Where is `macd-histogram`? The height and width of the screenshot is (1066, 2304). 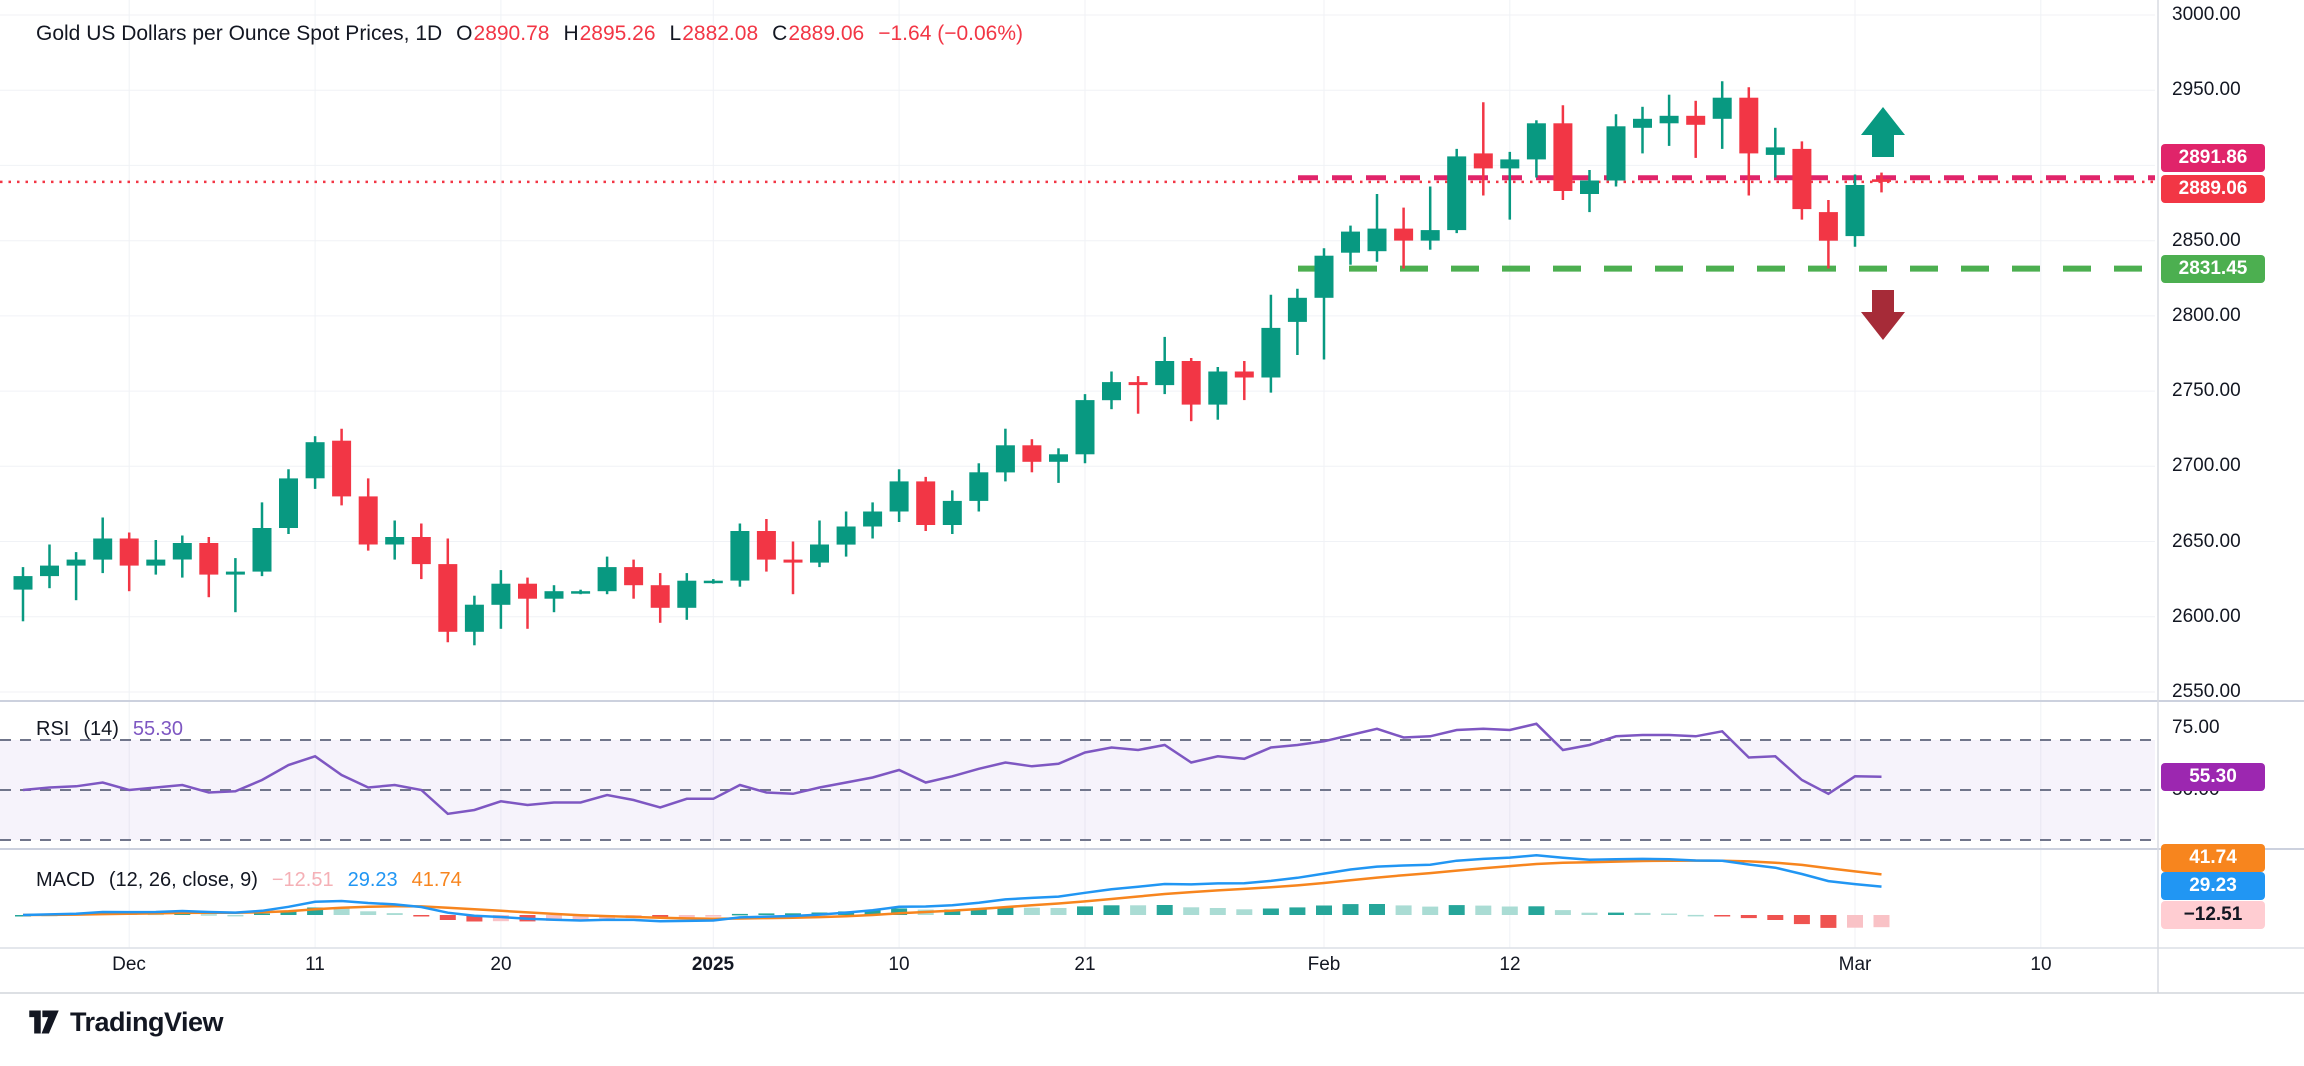
macd-histogram is located at coordinates (952, 916).